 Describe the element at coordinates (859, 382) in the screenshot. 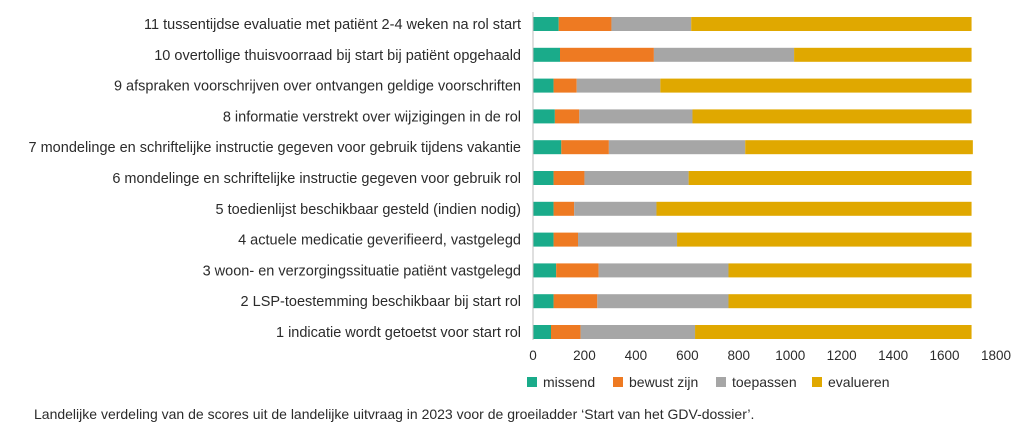

I see `legend-label: evalueren` at that location.